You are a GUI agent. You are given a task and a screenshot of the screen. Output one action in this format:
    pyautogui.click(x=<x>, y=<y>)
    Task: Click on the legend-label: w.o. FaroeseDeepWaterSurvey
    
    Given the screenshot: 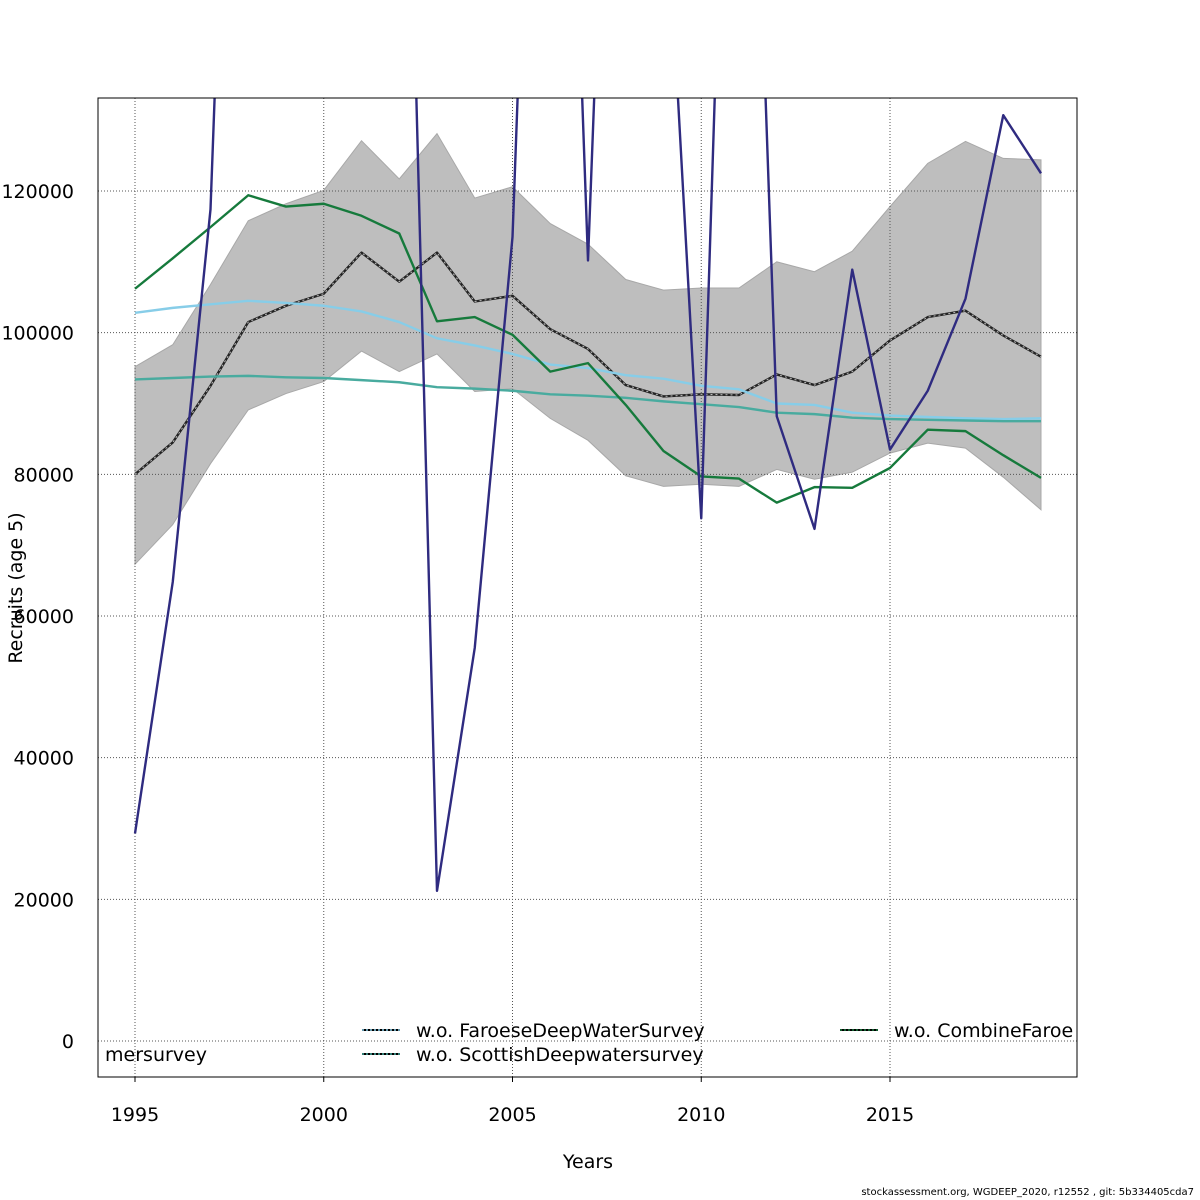 What is the action you would take?
    pyautogui.click(x=560, y=1031)
    